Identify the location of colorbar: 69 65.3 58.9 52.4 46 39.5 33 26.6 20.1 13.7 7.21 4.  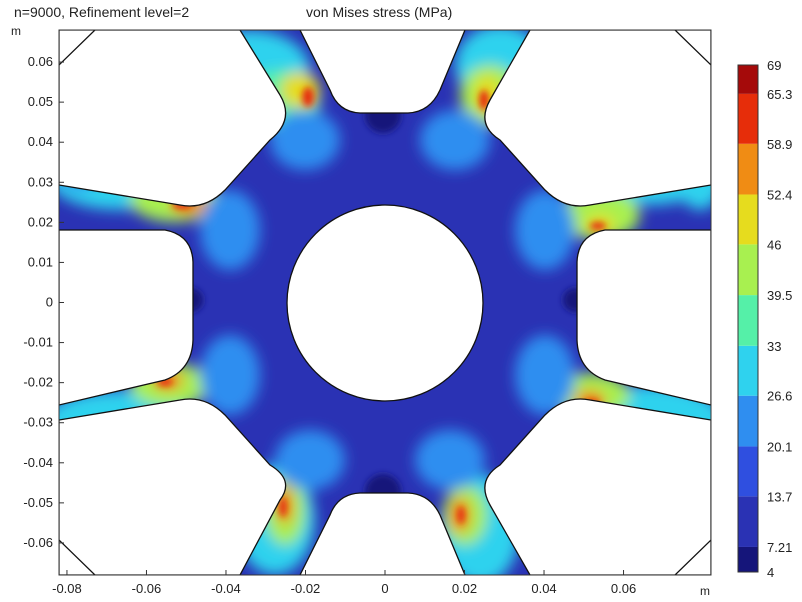
(764, 319).